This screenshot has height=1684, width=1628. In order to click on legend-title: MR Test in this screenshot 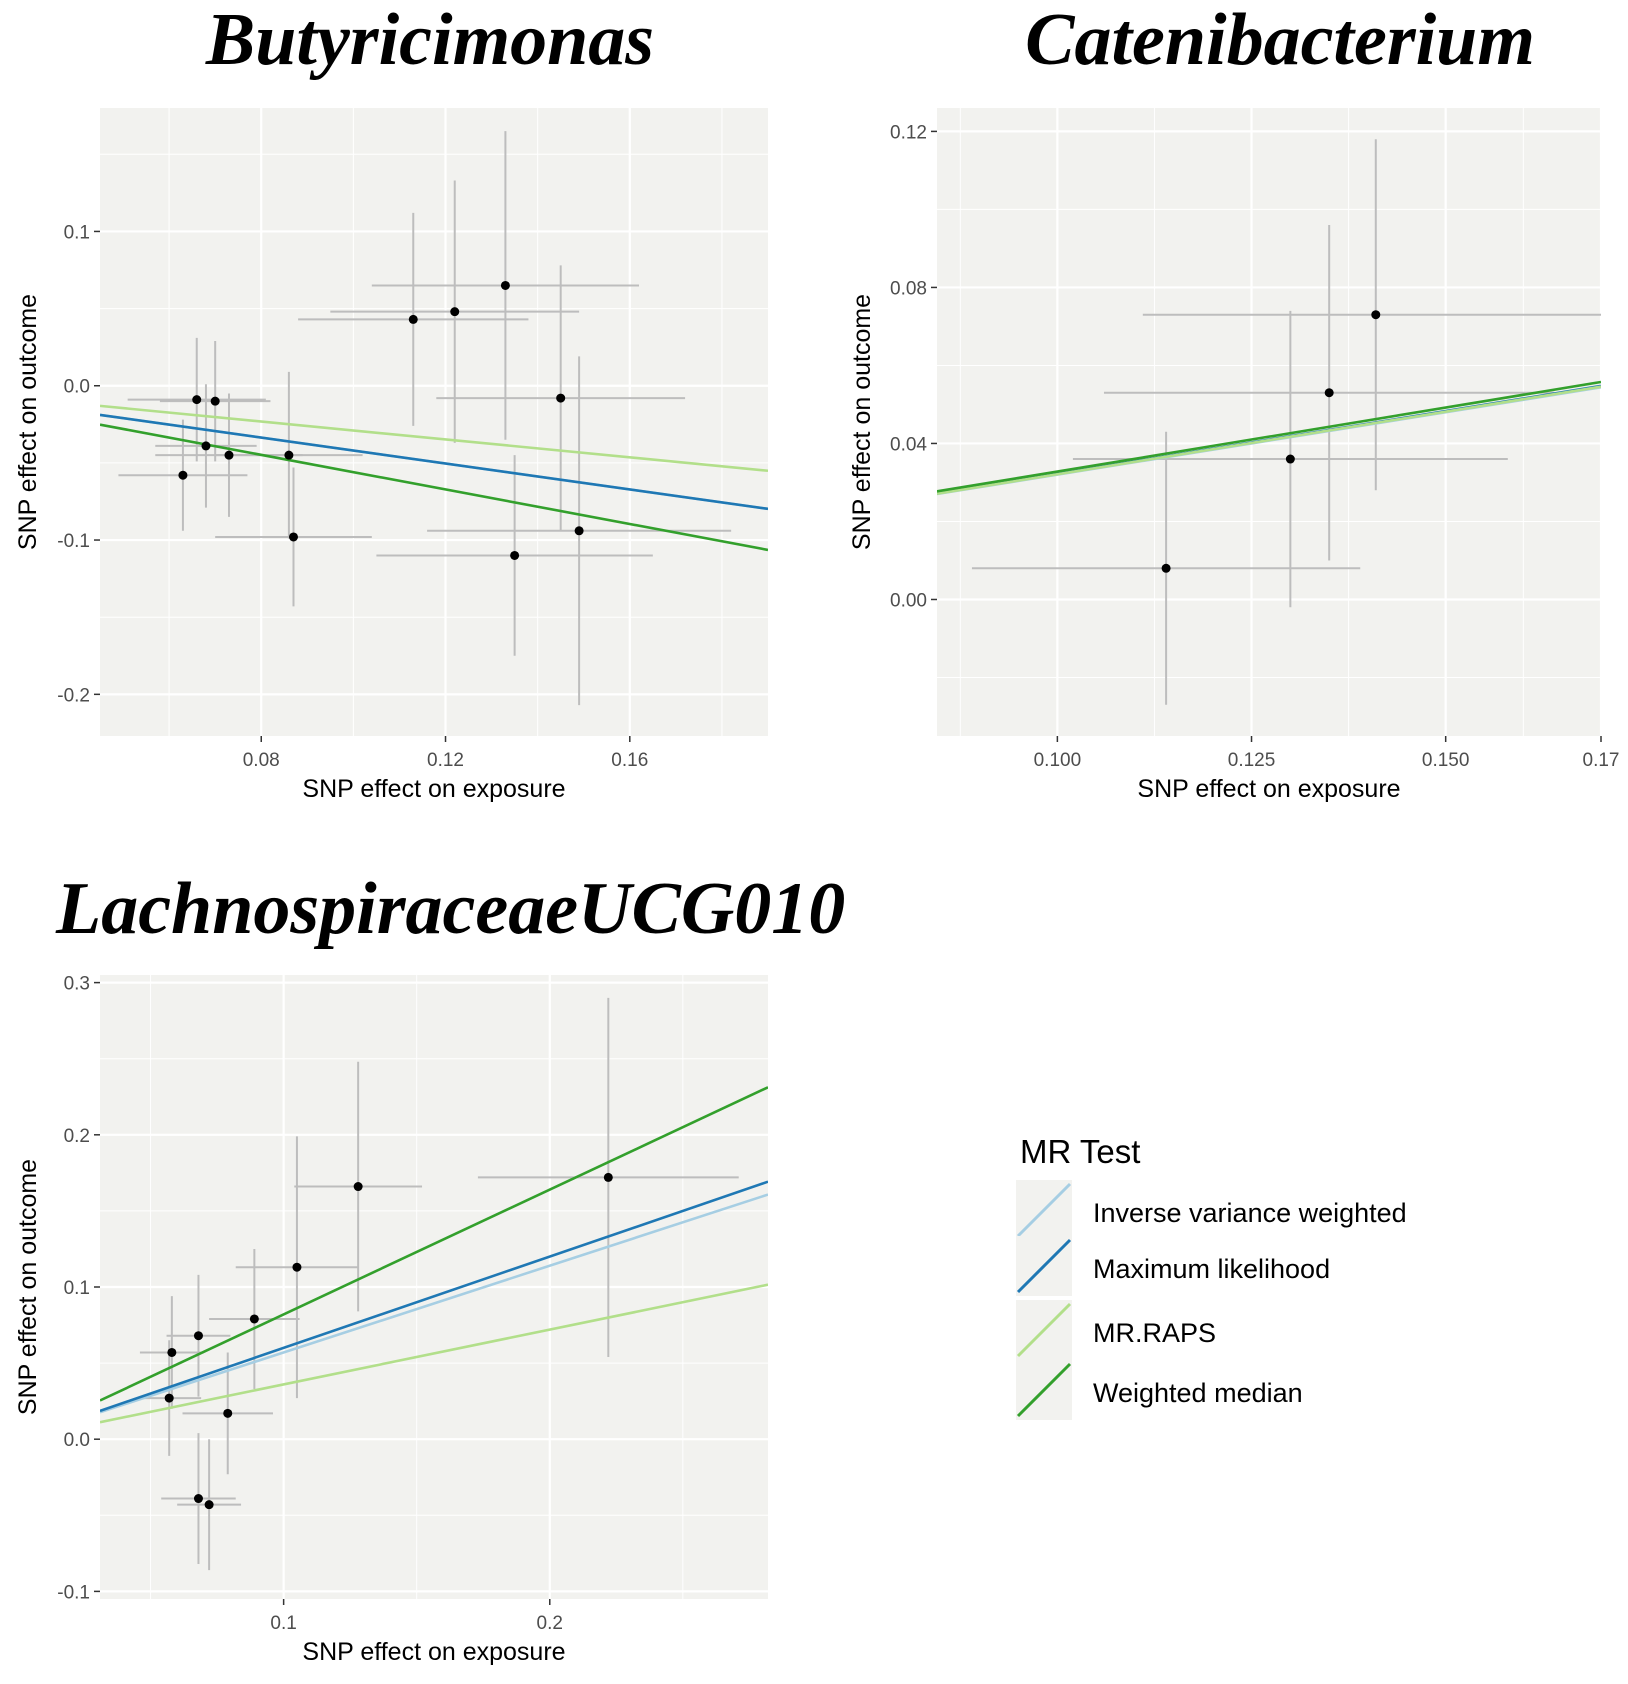, I will do `click(1080, 1151)`.